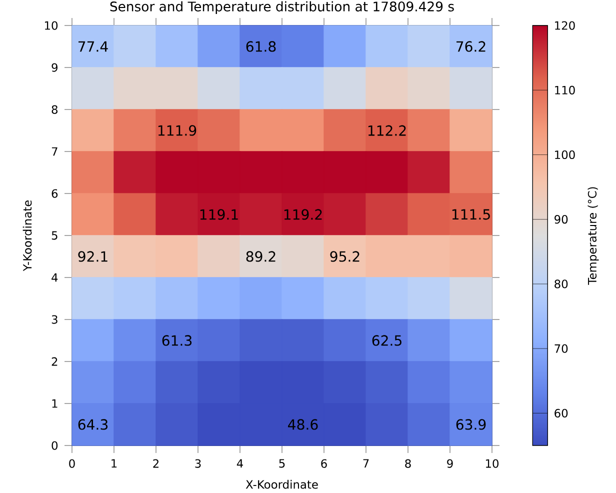 The height and width of the screenshot is (493, 616). Describe the element at coordinates (239, 463) in the screenshot. I see `x-tick-label: 4` at that location.